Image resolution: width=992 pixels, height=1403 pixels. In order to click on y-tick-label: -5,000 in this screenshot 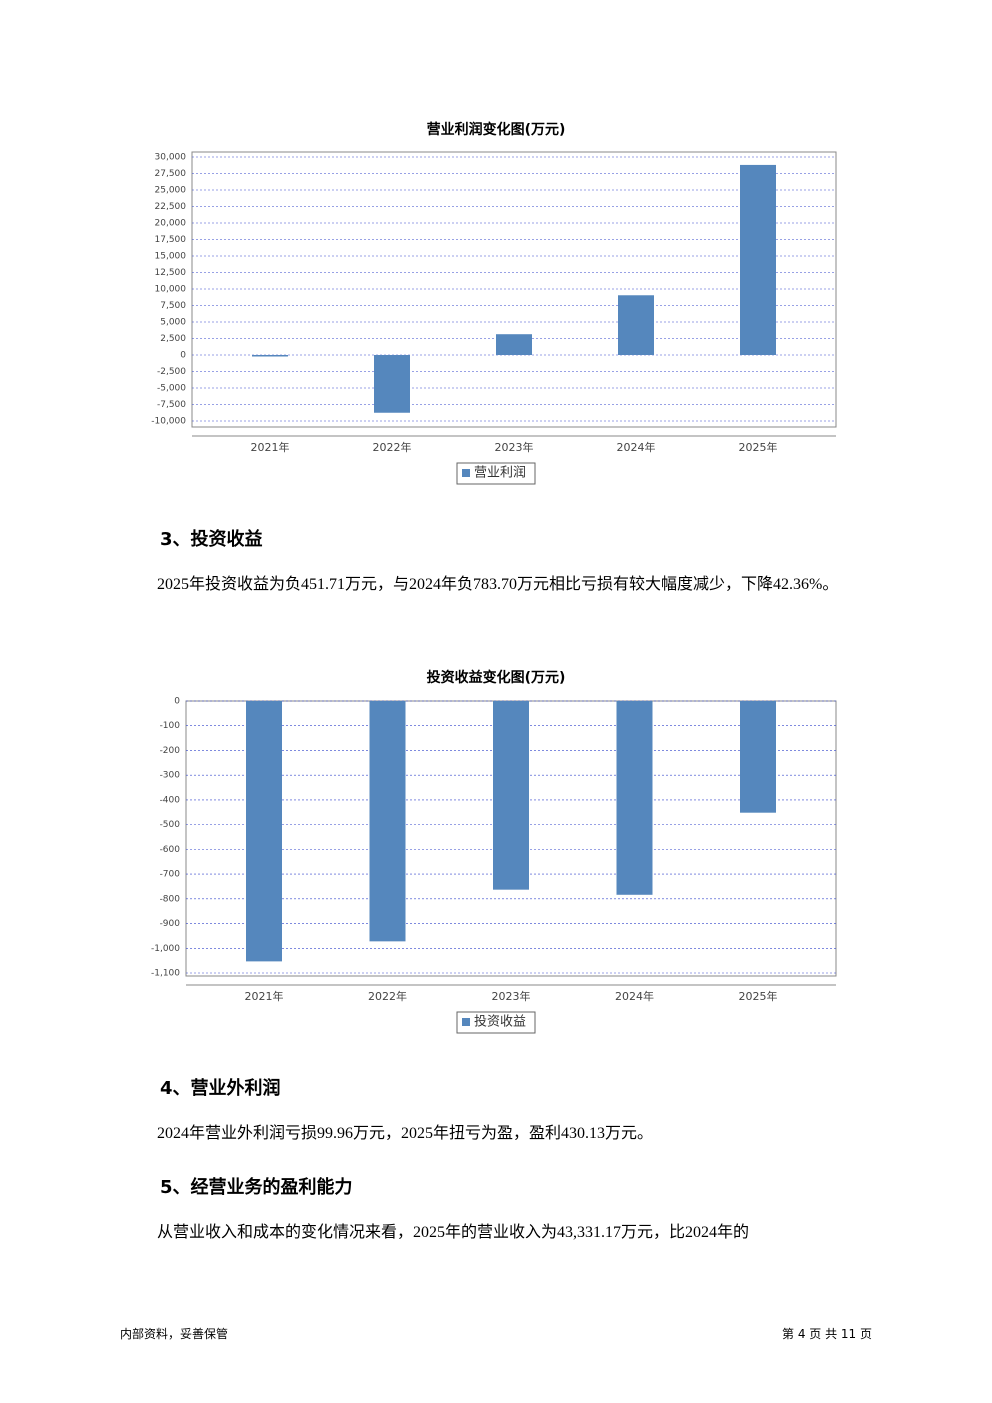, I will do `click(171, 389)`.